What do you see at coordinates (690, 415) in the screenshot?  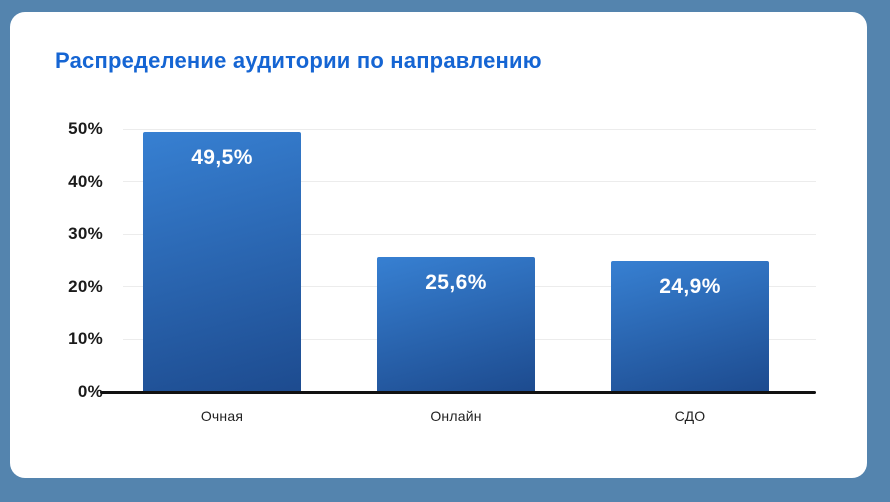 I see `x-axis-label-3: СДО` at bounding box center [690, 415].